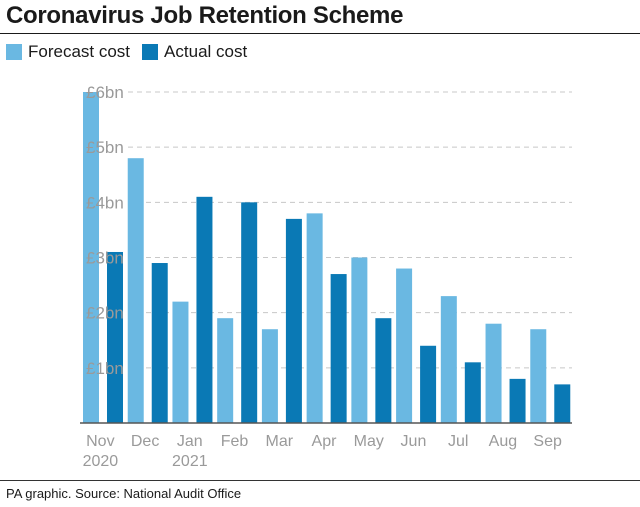 The image size is (640, 507). What do you see at coordinates (190, 441) in the screenshot?
I see `x-tick-label: Jan` at bounding box center [190, 441].